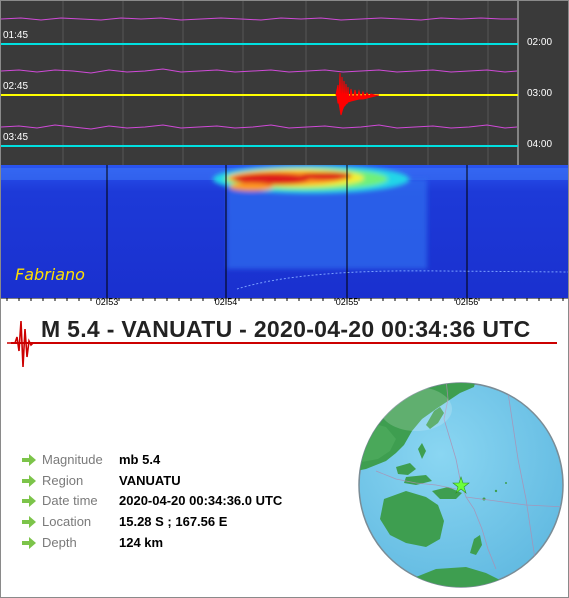 Image resolution: width=569 pixels, height=598 pixels. What do you see at coordinates (70, 500) in the screenshot?
I see `datetime-label: Date time` at bounding box center [70, 500].